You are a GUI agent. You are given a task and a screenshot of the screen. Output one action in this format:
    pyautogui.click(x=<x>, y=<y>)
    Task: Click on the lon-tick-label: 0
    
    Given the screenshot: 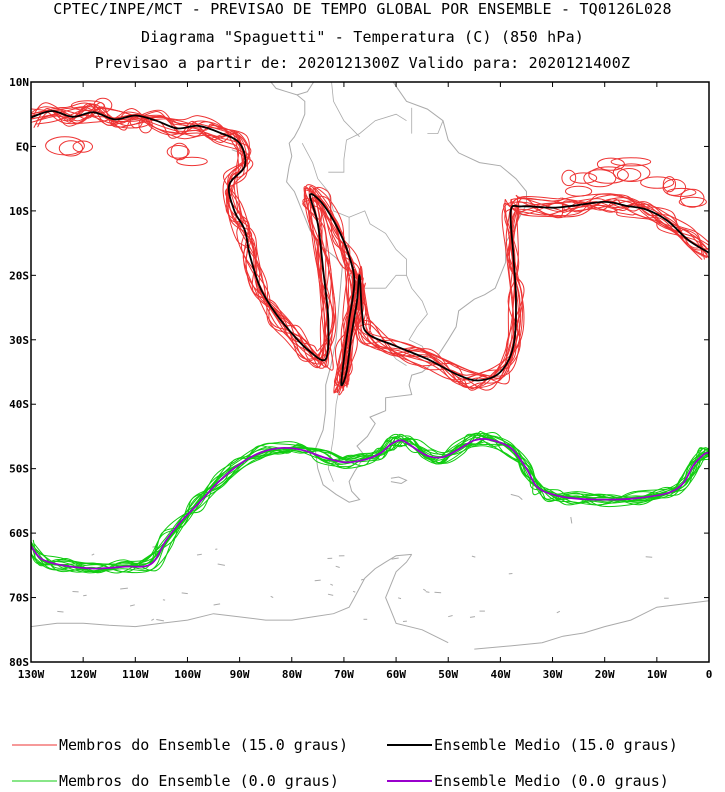 What is the action you would take?
    pyautogui.click(x=709, y=674)
    